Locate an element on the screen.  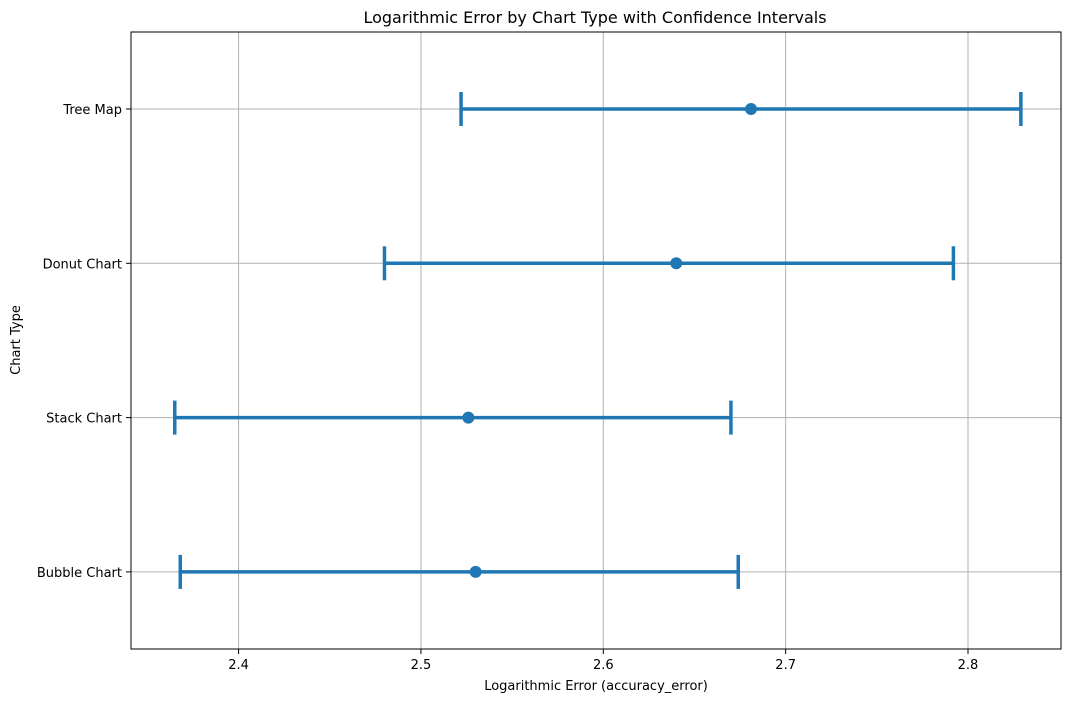
x-axis: 2.4 2.5 2.6 2.7 2.8 is located at coordinates (603, 661).